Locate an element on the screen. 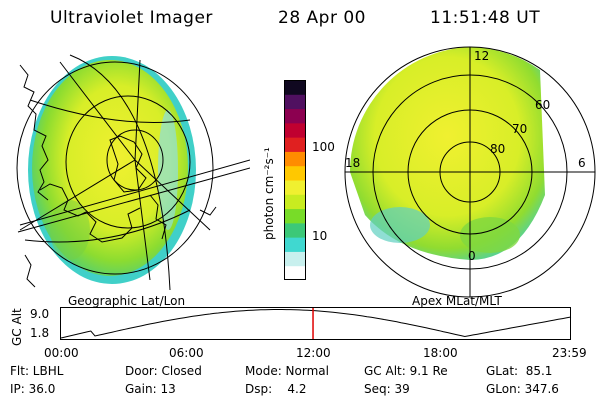 Image resolution: width=600 pixels, height=400 pixels. mlt-12-label: 12 is located at coordinates (481, 56).